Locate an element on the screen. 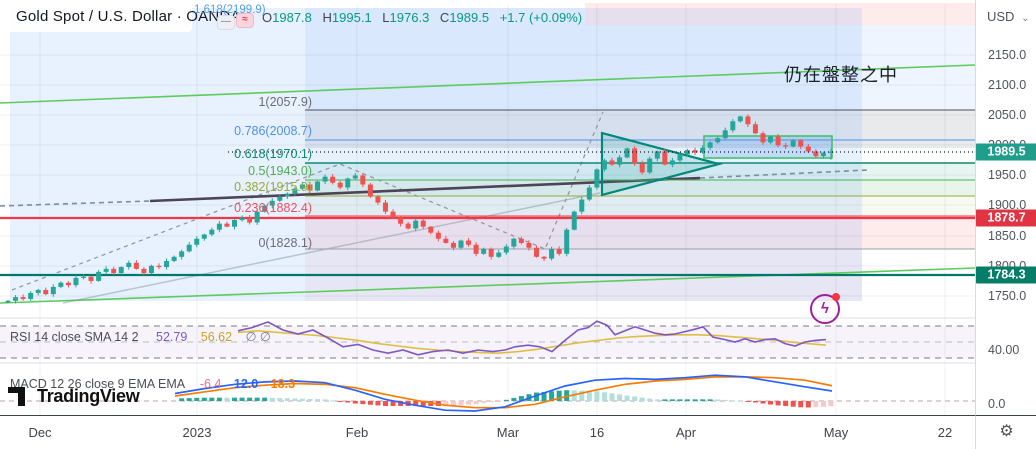 This screenshot has width=1036, height=449. fib-level-label: 0.382(1915.9) is located at coordinates (273, 187).